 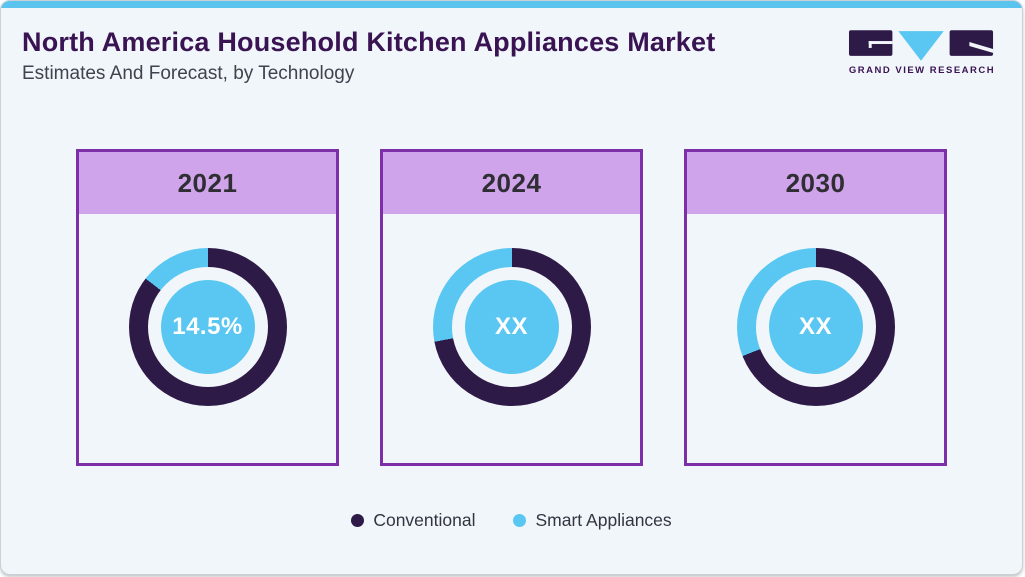 I want to click on year-card-2030: 2030 XX, so click(x=815, y=307).